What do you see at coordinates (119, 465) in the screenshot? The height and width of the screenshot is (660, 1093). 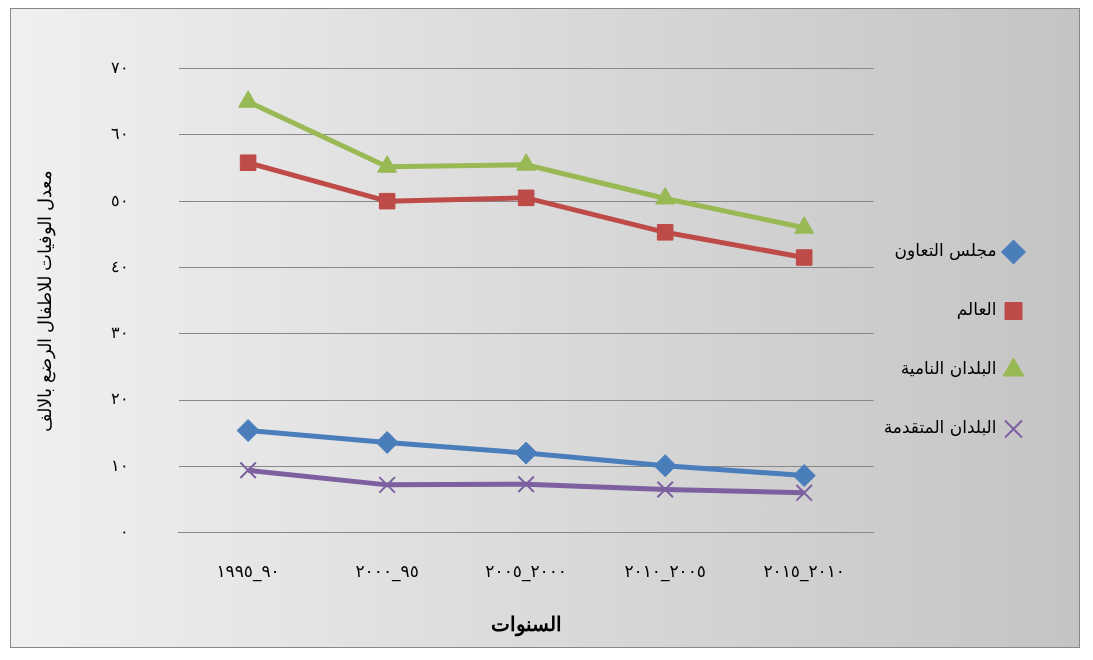 I see `y-tick-label: ١٠` at bounding box center [119, 465].